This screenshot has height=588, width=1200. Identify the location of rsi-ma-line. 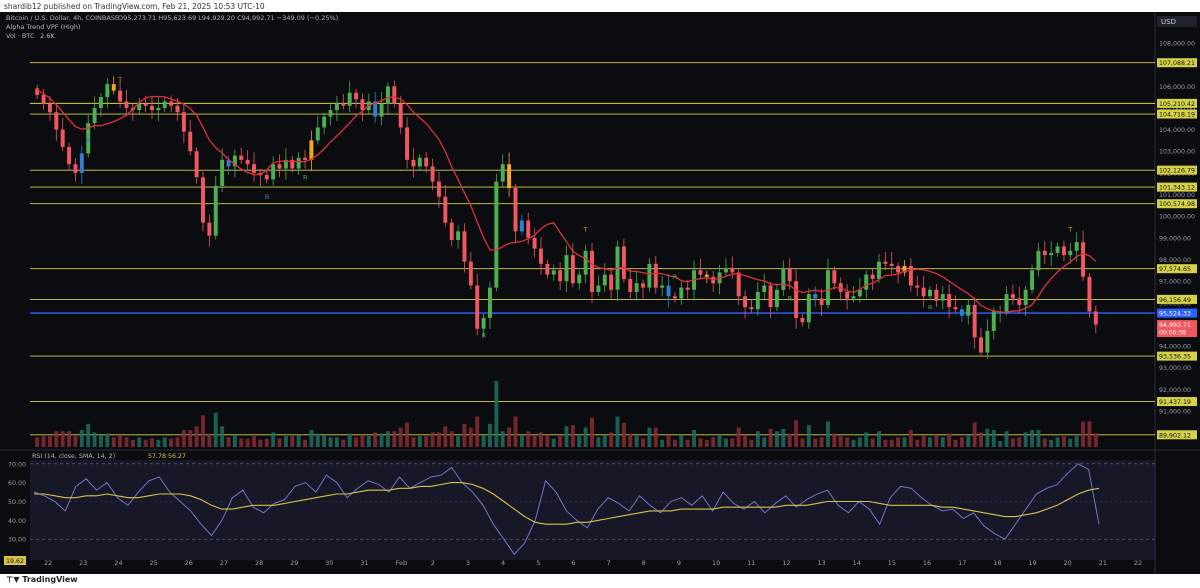
(567, 503).